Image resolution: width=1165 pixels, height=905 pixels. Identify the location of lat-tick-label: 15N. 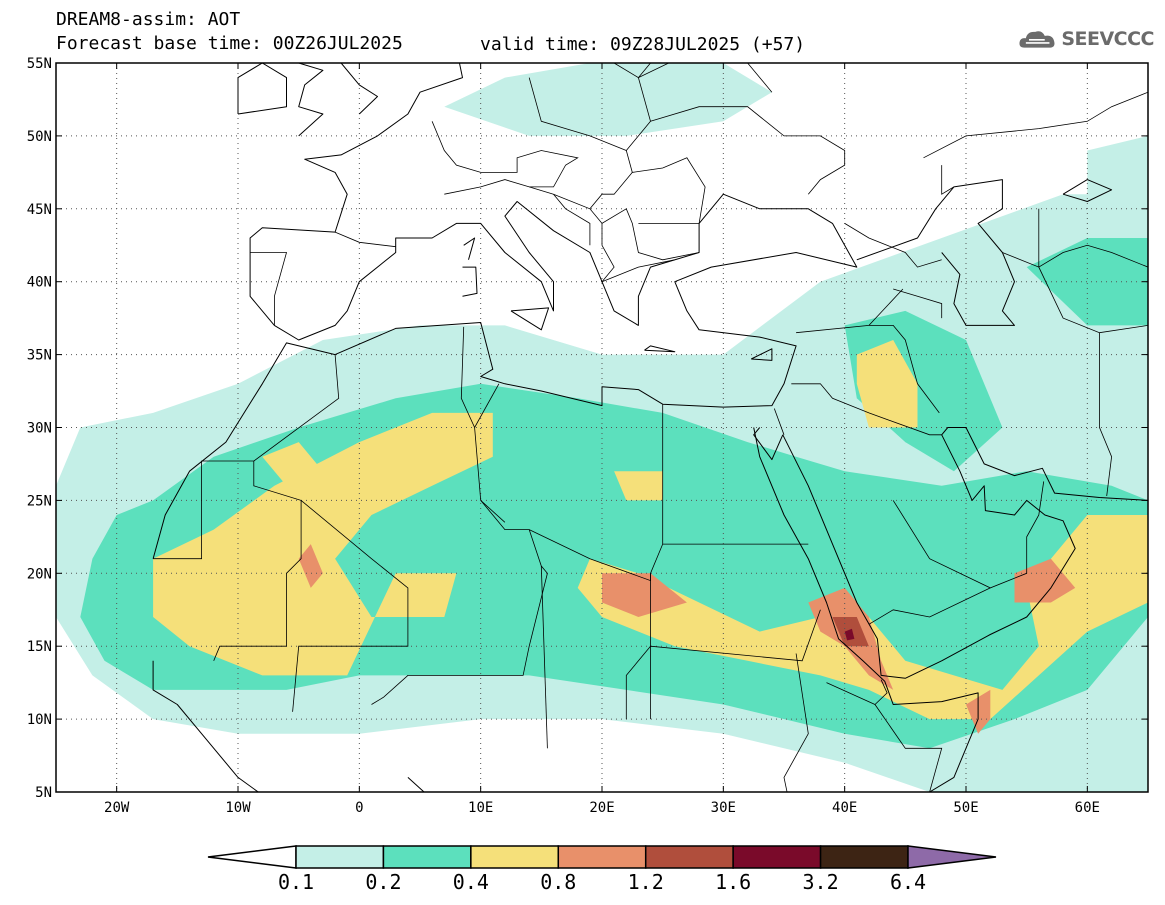
(39, 647).